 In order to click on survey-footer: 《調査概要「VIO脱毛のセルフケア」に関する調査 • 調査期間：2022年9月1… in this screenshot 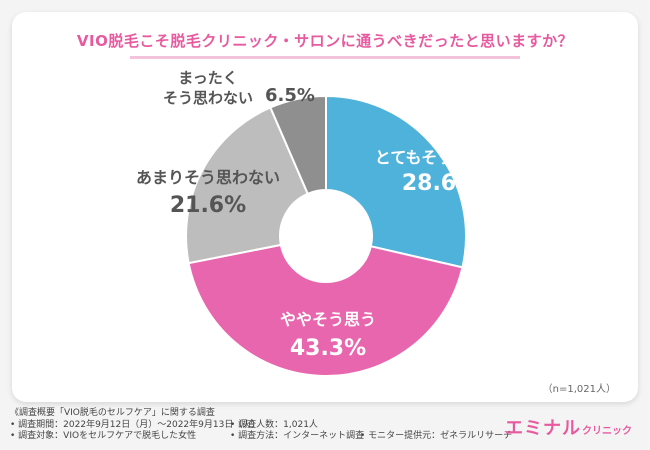, I will do `click(270, 425)`.